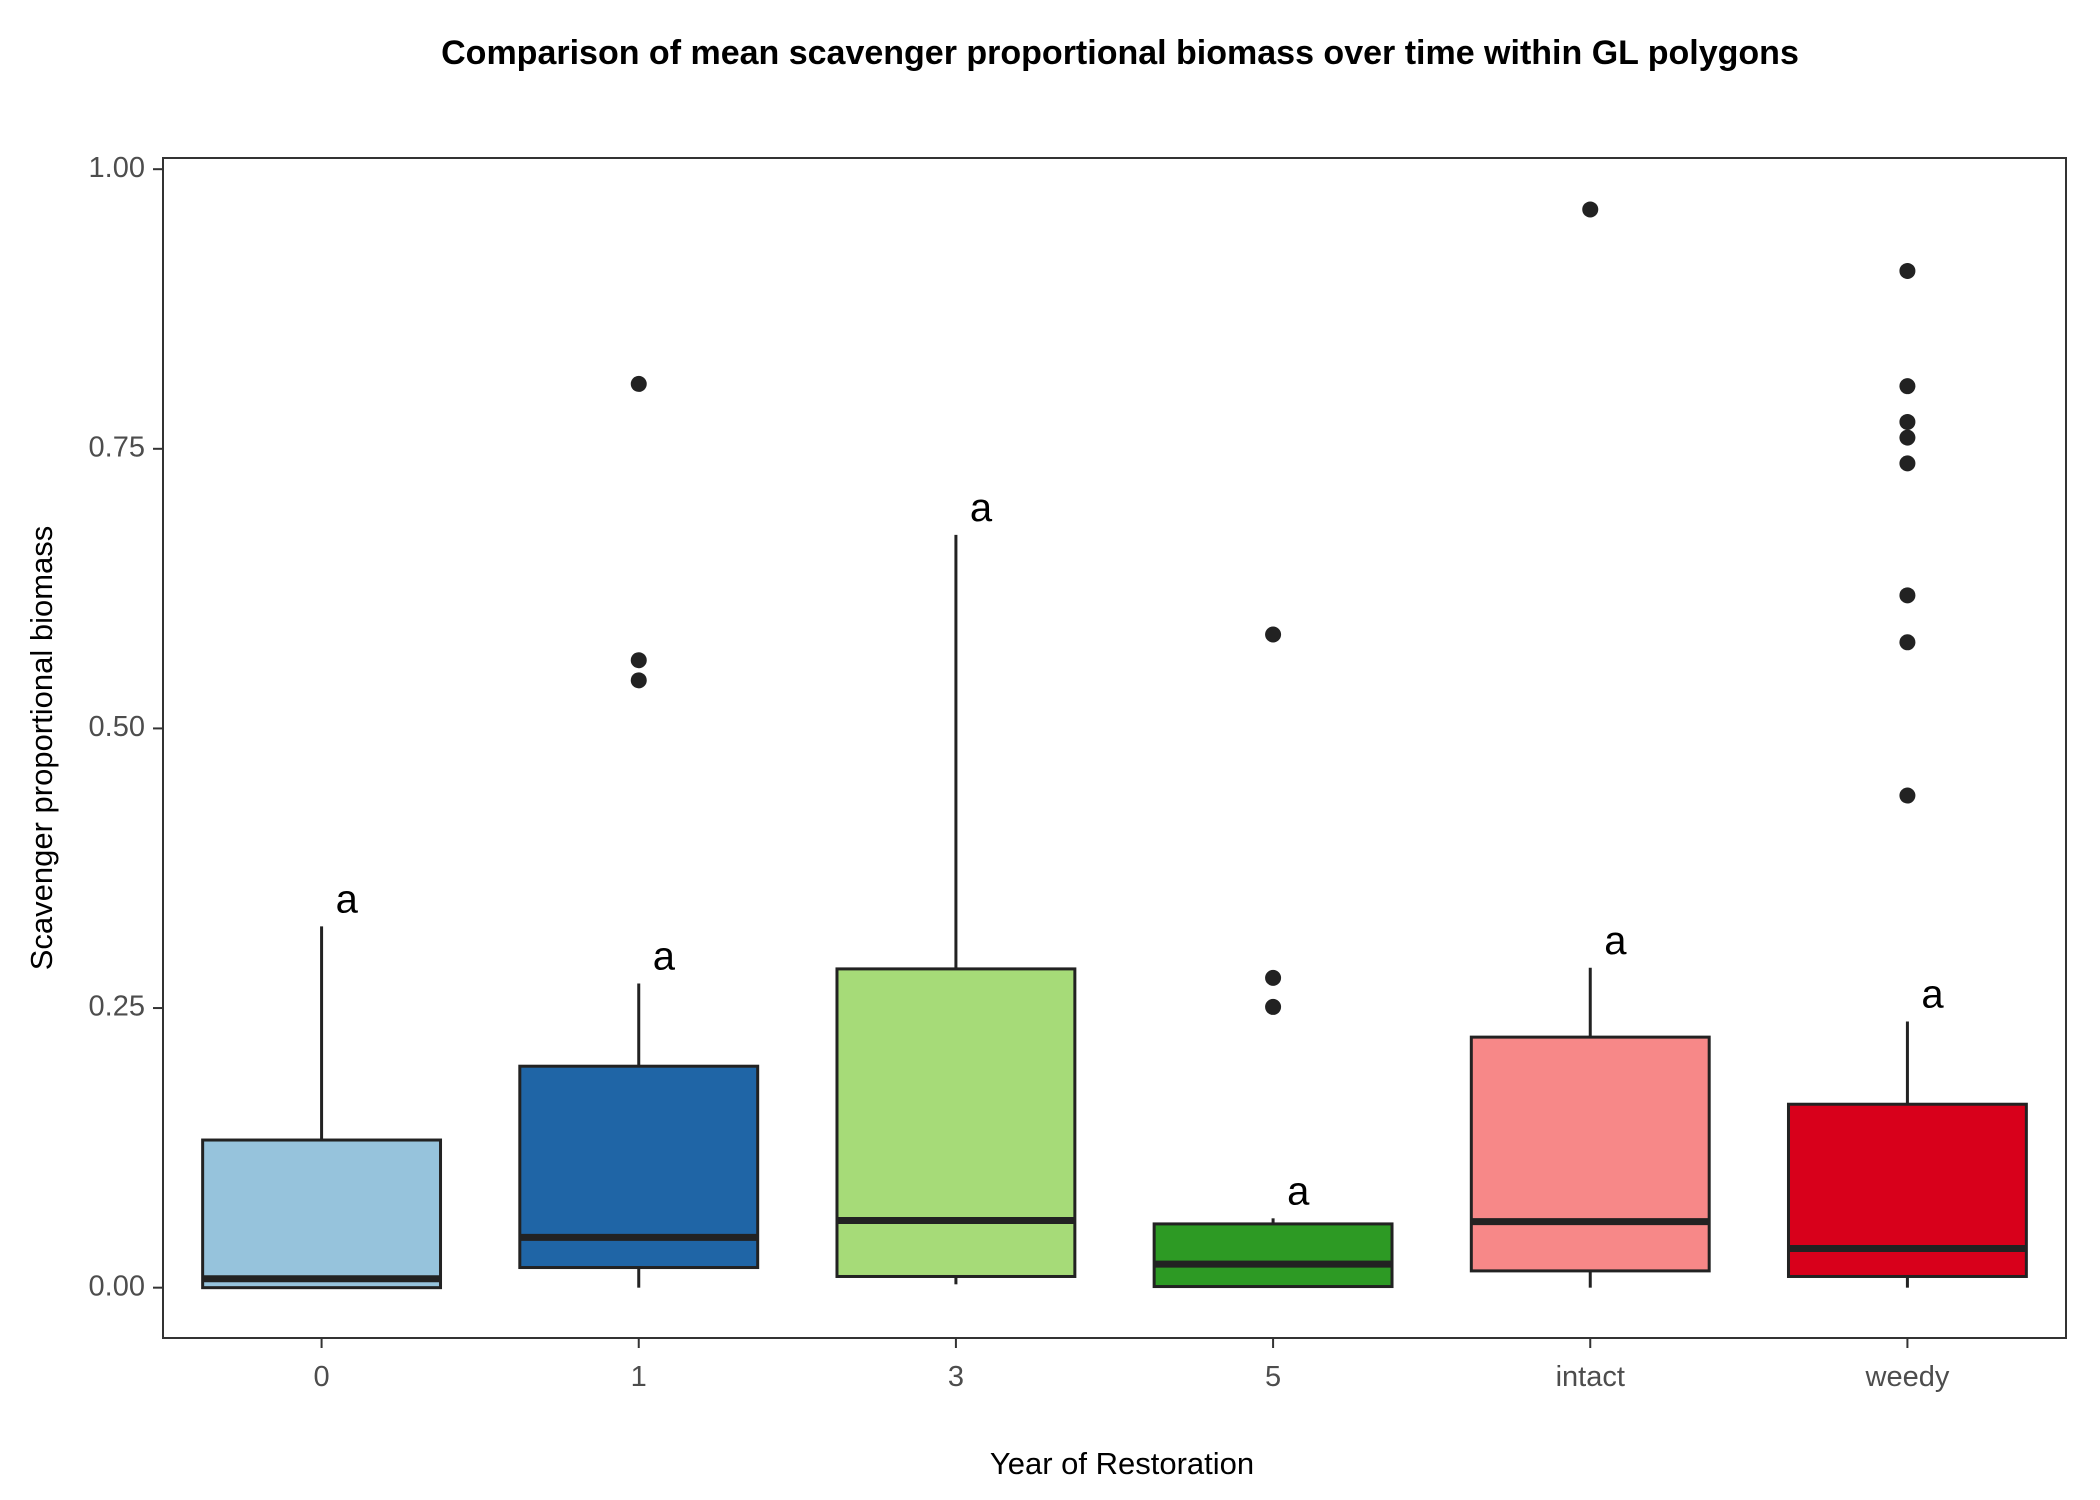 This screenshot has width=2100, height=1500. What do you see at coordinates (664, 956) in the screenshot?
I see `significance-letter-1: a` at bounding box center [664, 956].